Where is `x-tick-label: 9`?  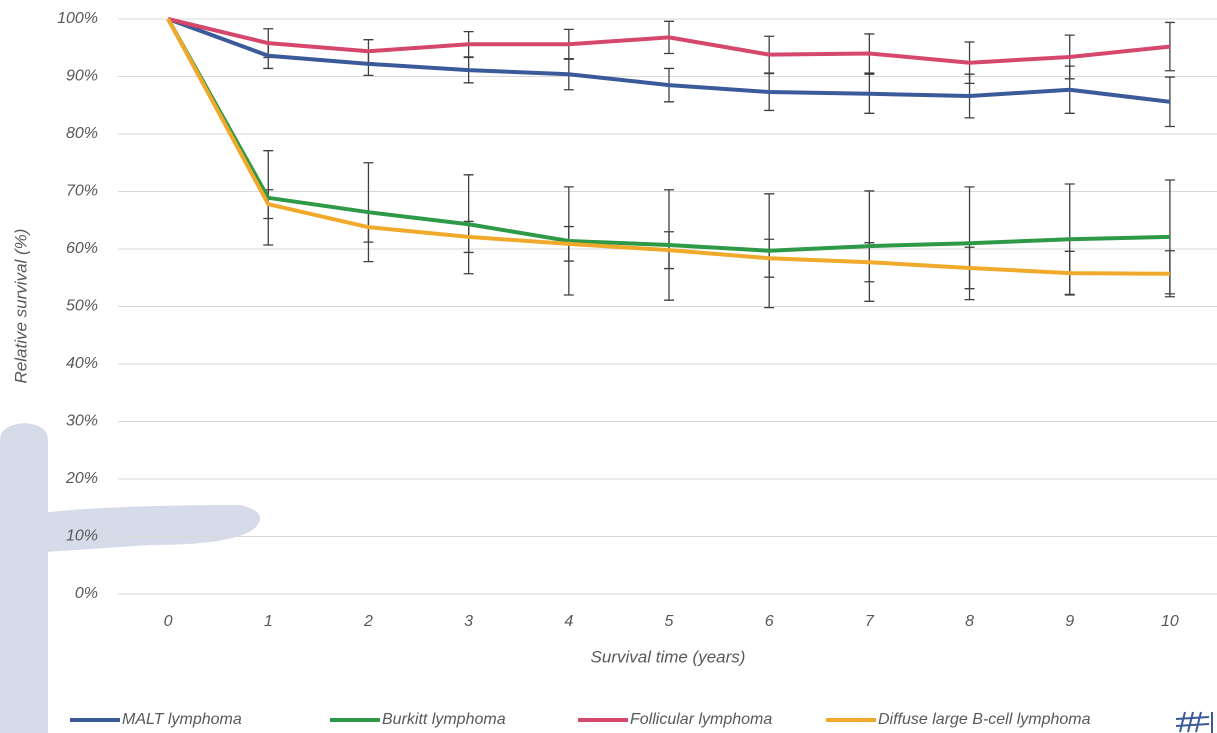 x-tick-label: 9 is located at coordinates (1069, 621).